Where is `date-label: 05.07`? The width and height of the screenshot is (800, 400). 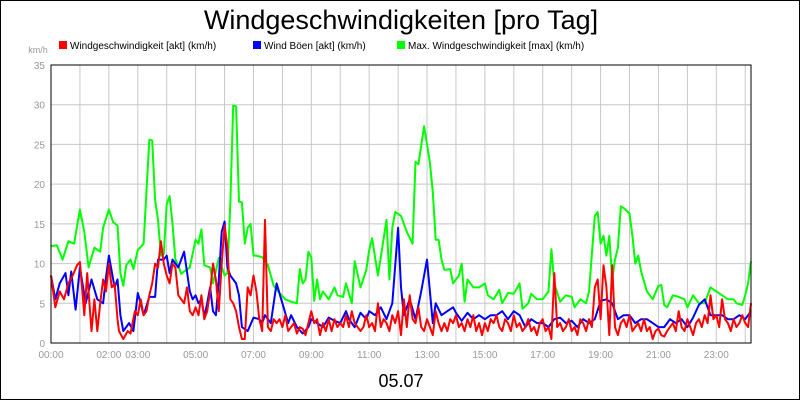 date-label: 05.07 is located at coordinates (400, 381).